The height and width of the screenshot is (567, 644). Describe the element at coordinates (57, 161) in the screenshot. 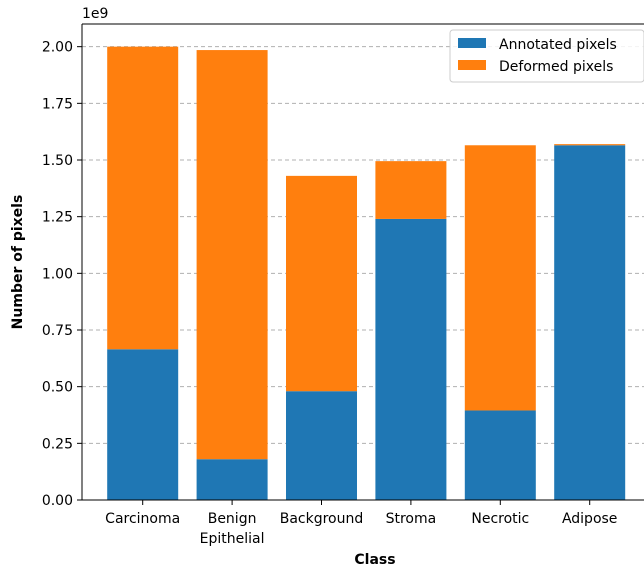

I see `y-tick-label: 1.50` at that location.